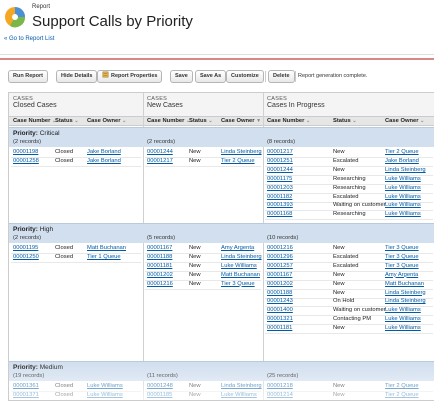  Describe the element at coordinates (104, 256) in the screenshot. I see `case-owner-link: Tier 1 Queue` at that location.